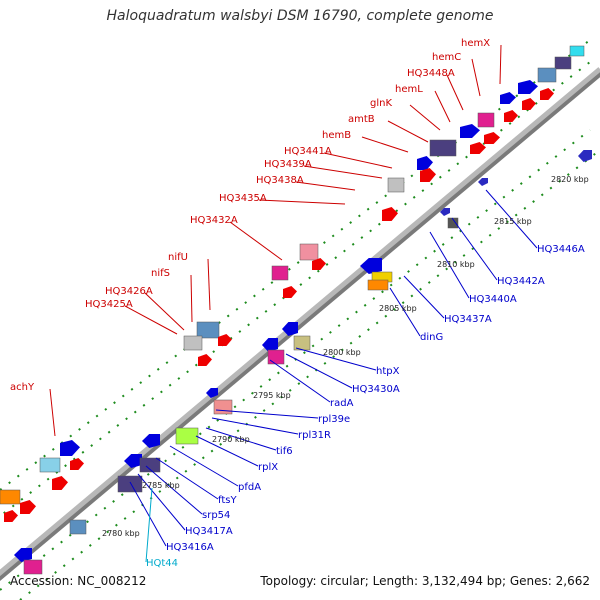 Image resolution: width=600 pixels, height=600 pixels. Describe the element at coordinates (376, 389) in the screenshot. I see `reverse-gene-label: HQ3430A` at that location.